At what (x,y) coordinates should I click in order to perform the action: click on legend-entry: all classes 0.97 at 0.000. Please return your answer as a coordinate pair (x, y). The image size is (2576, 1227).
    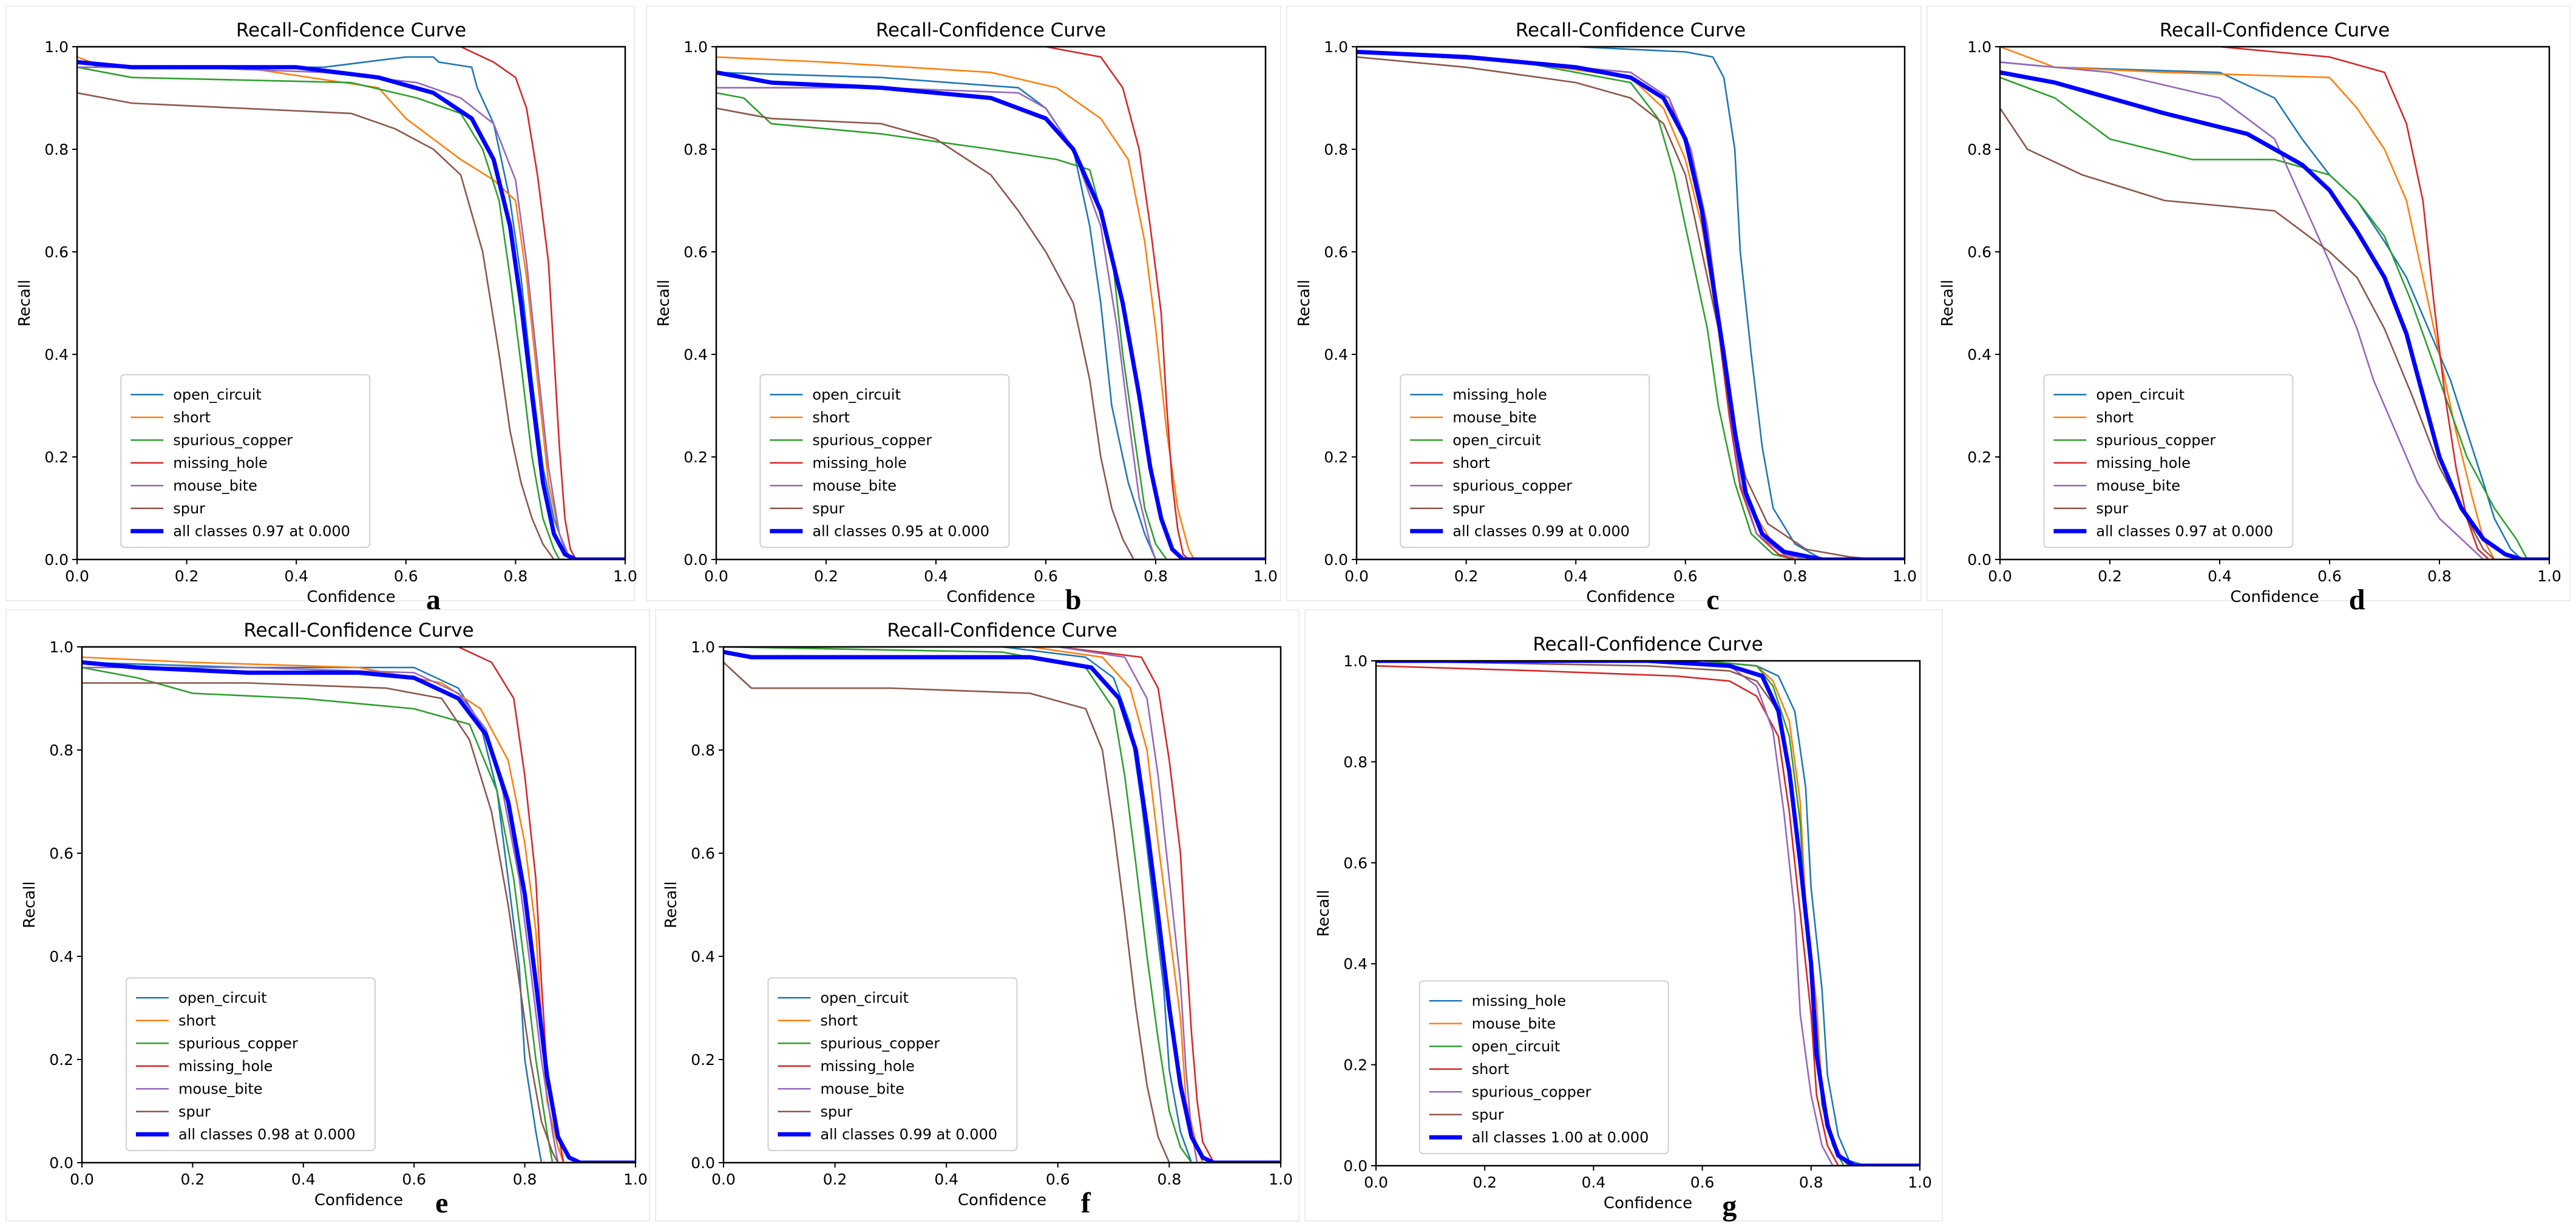
    Looking at the image, I should click on (262, 530).